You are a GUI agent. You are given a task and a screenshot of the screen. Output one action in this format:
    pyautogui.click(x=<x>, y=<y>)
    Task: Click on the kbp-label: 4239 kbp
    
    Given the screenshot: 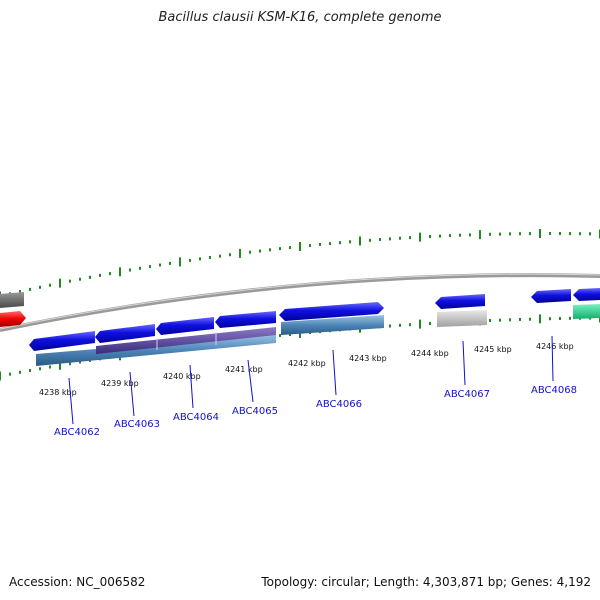 What is the action you would take?
    pyautogui.click(x=120, y=383)
    